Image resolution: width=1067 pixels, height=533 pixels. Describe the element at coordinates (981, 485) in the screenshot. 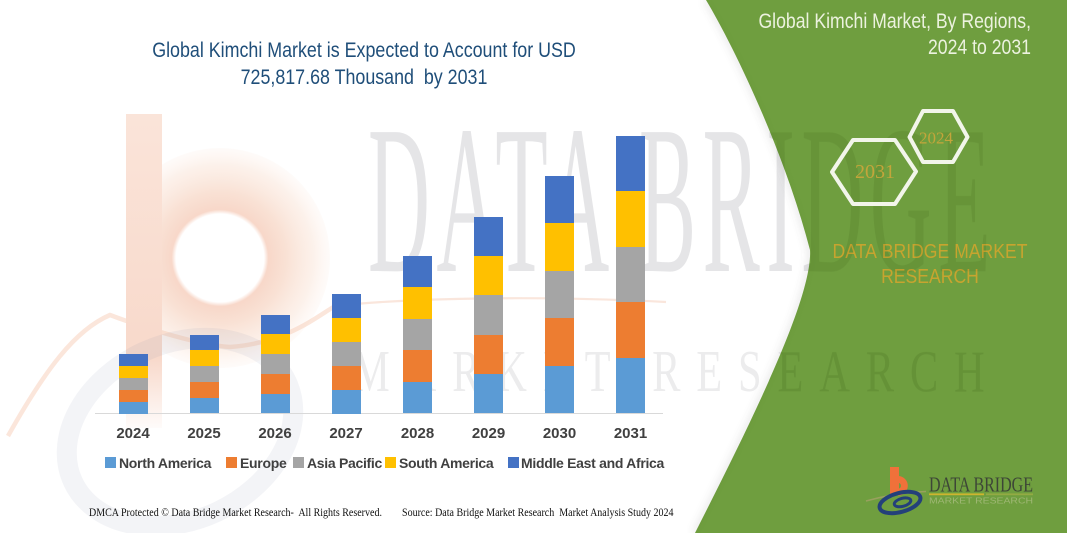

I see `svg-text: DATA BRIDGE` at that location.